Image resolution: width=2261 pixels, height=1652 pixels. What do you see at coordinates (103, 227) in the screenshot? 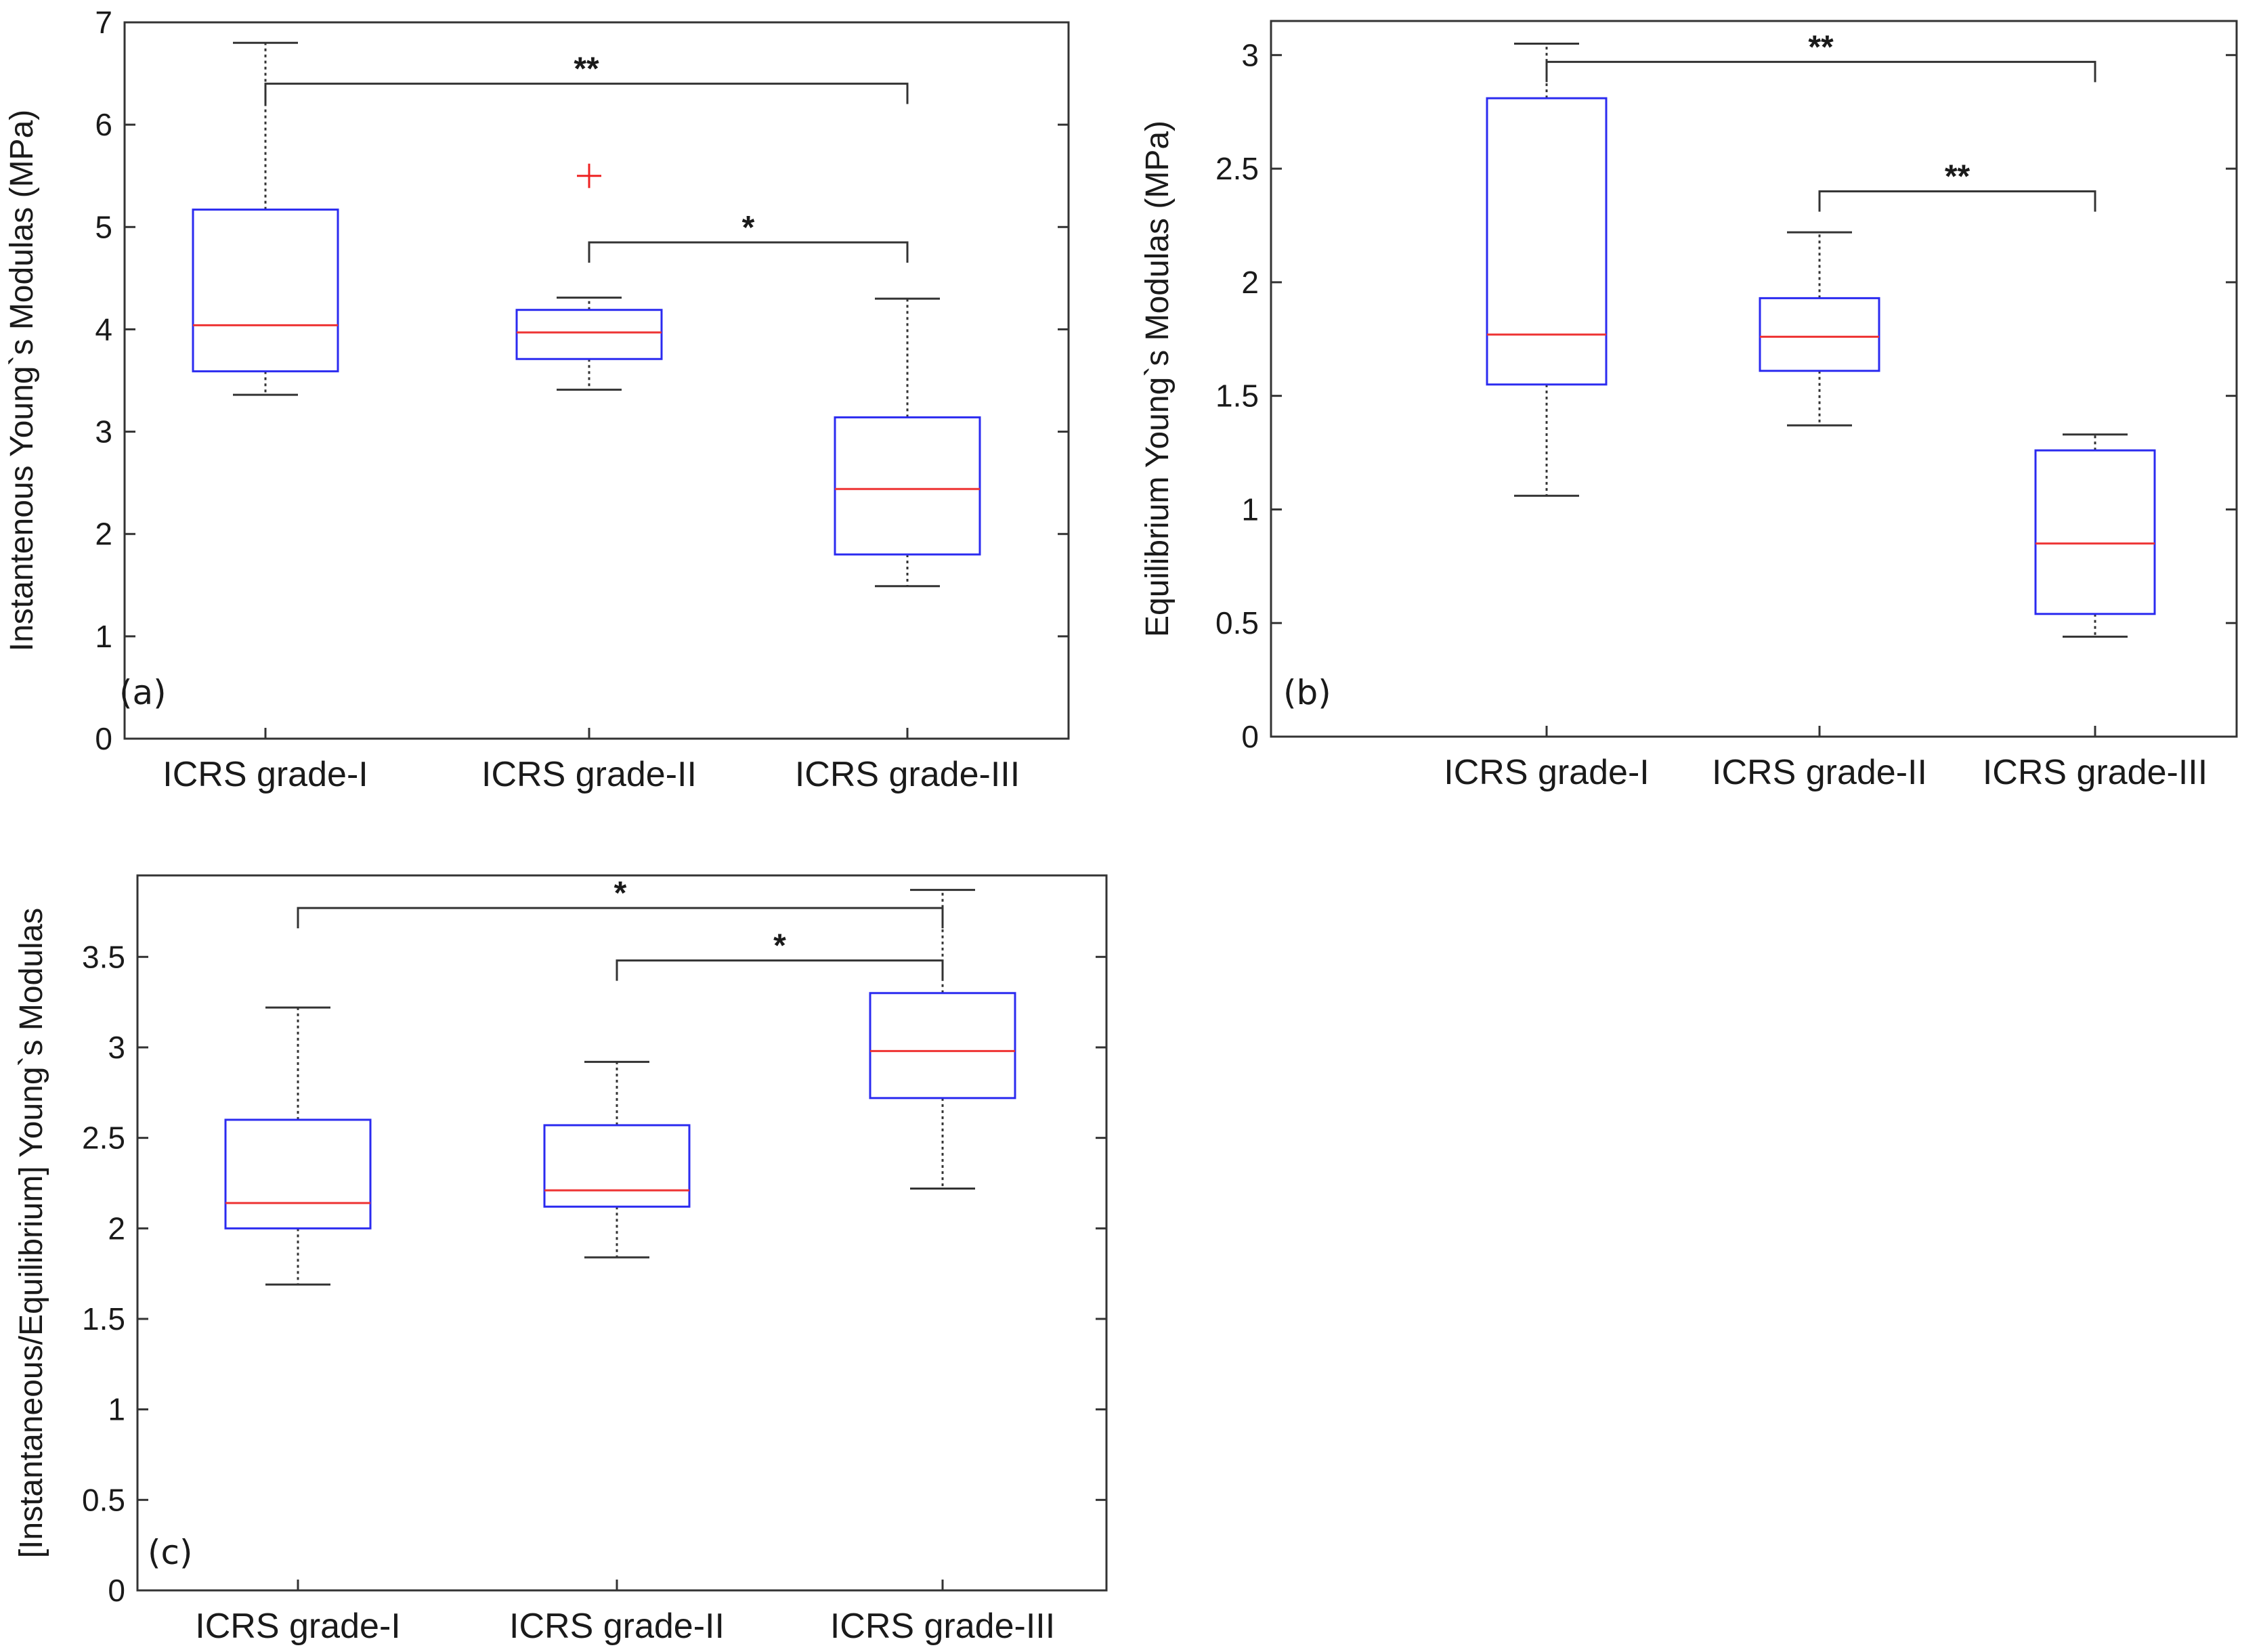
I see `y-tick-label: 5` at bounding box center [103, 227].